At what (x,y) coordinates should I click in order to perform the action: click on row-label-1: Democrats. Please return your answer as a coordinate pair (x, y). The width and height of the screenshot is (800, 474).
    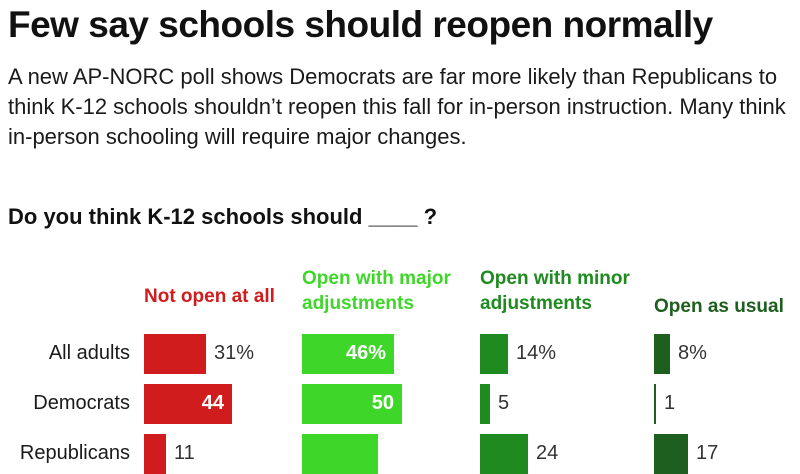
    Looking at the image, I should click on (81, 403).